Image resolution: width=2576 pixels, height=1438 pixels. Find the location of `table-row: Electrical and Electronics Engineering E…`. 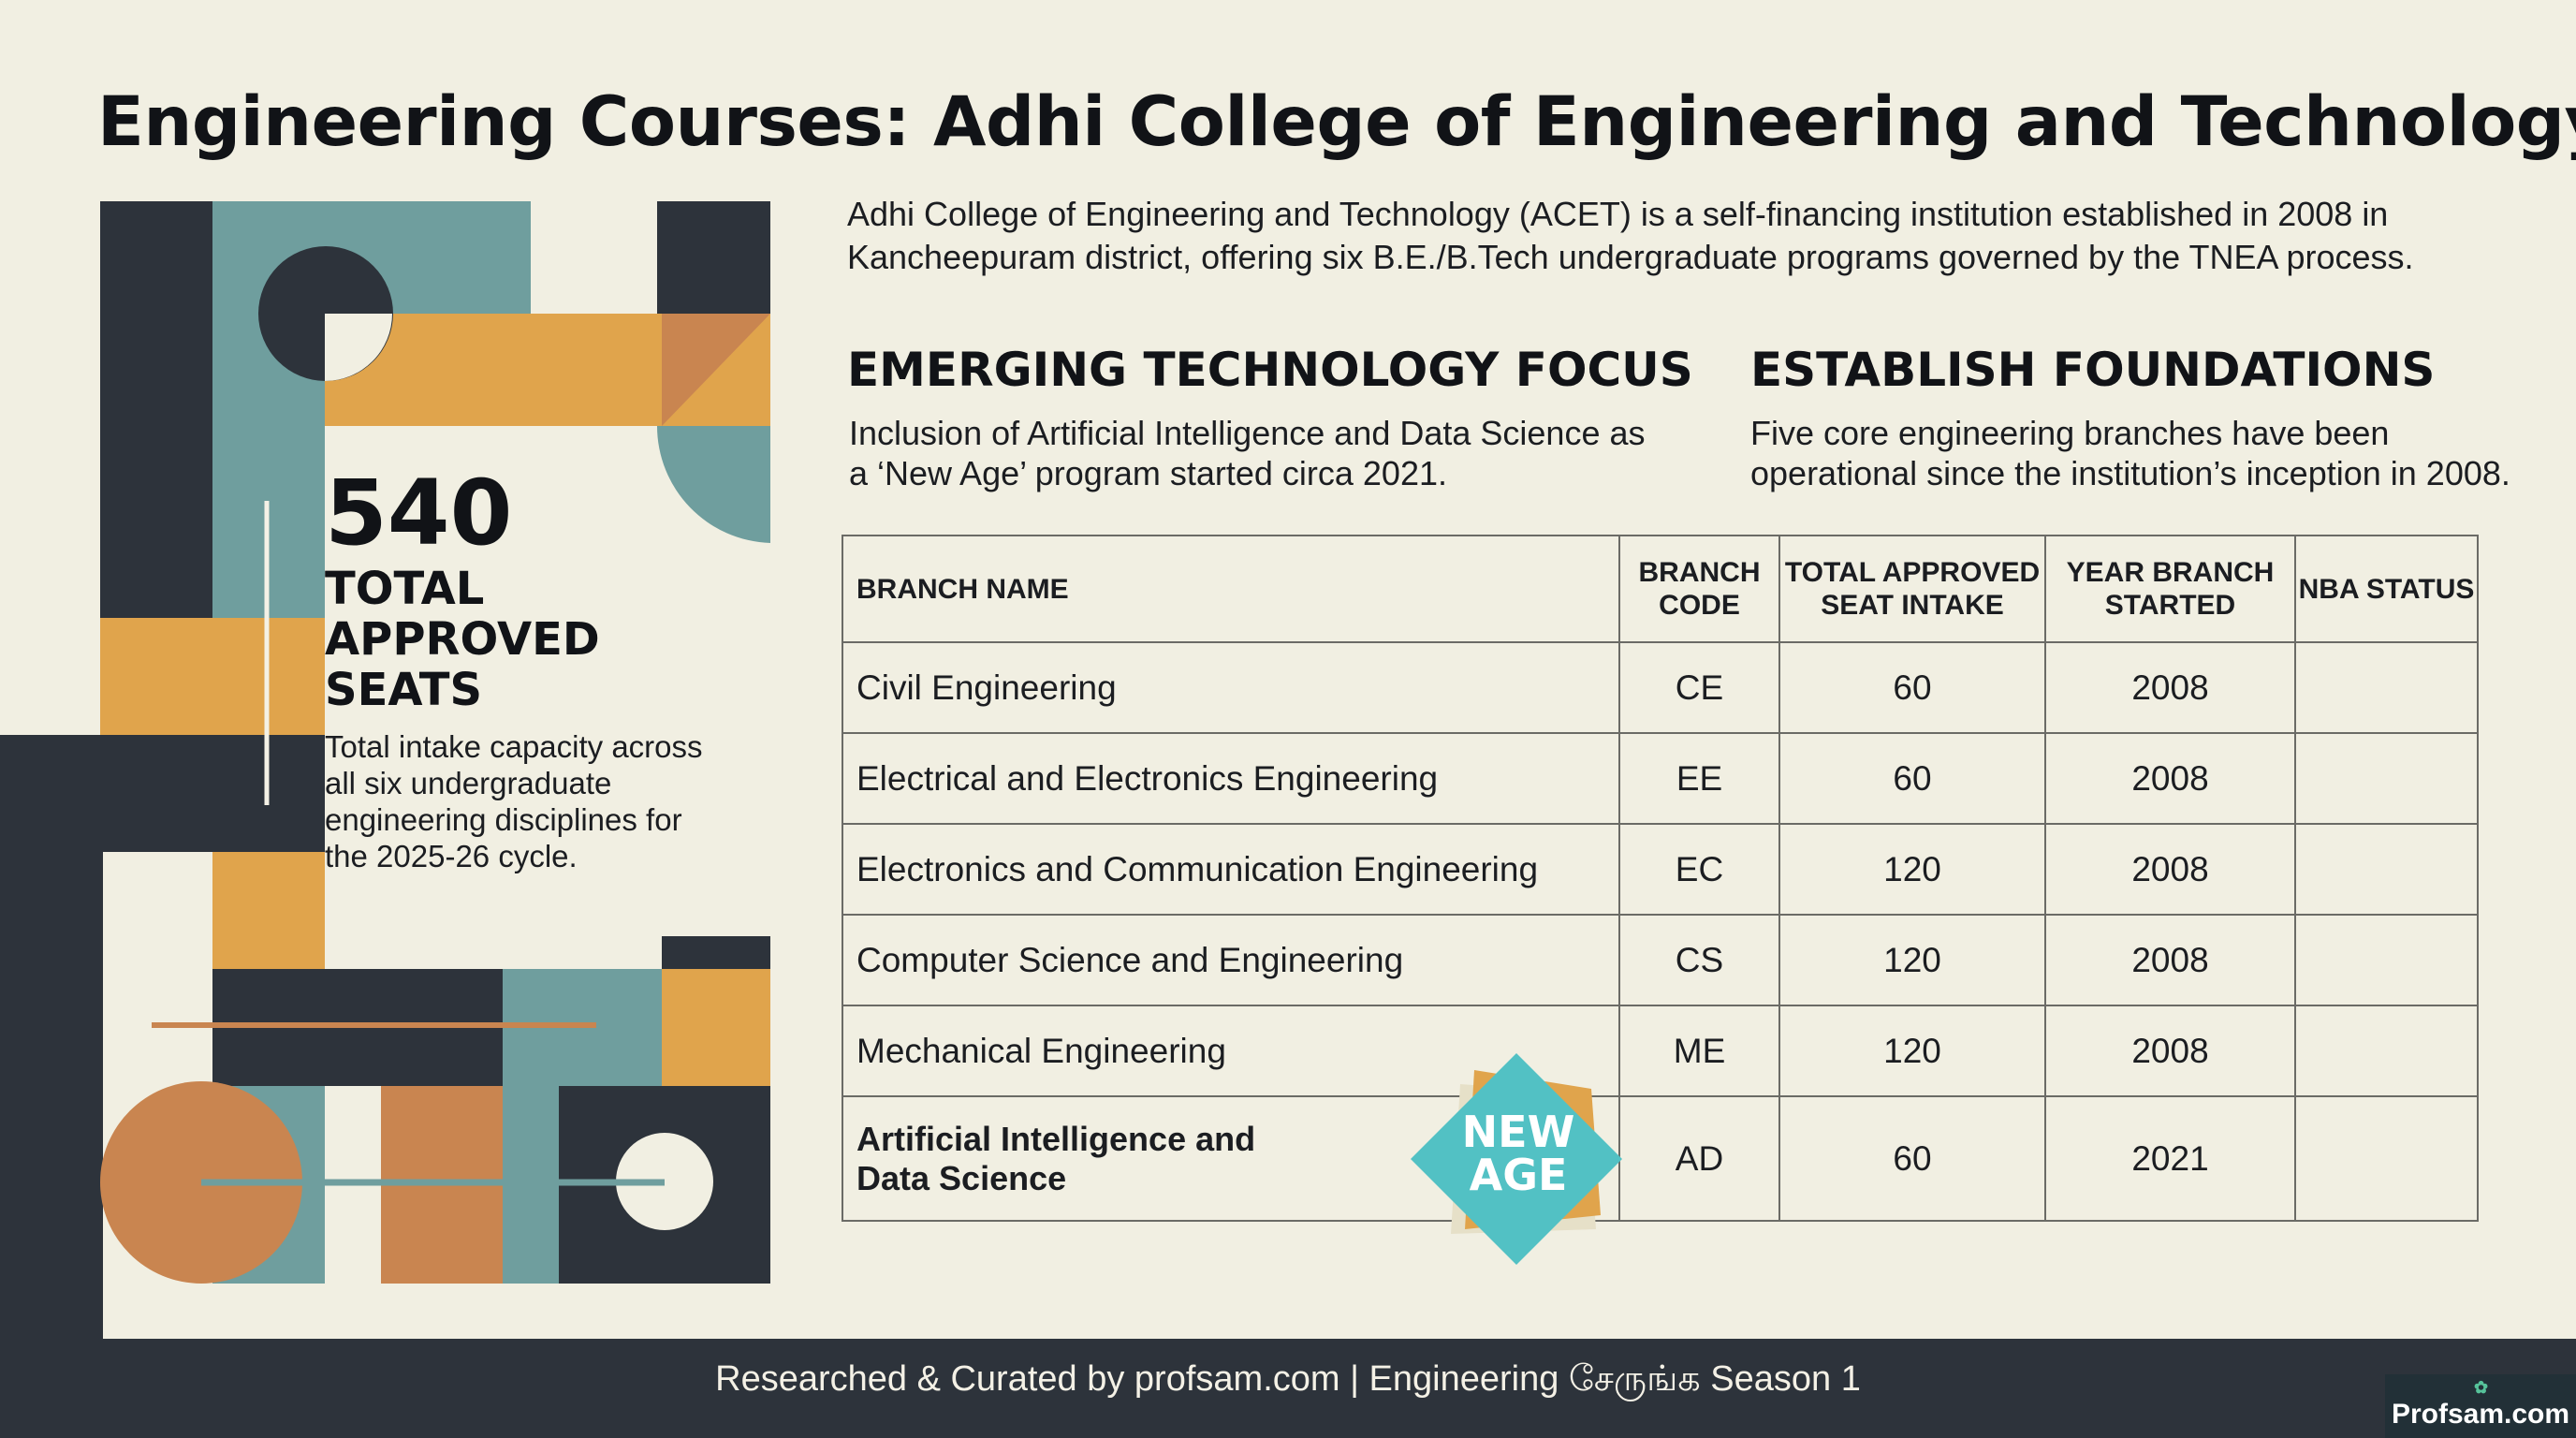

table-row: Electrical and Electronics Engineering E… is located at coordinates (1660, 778).